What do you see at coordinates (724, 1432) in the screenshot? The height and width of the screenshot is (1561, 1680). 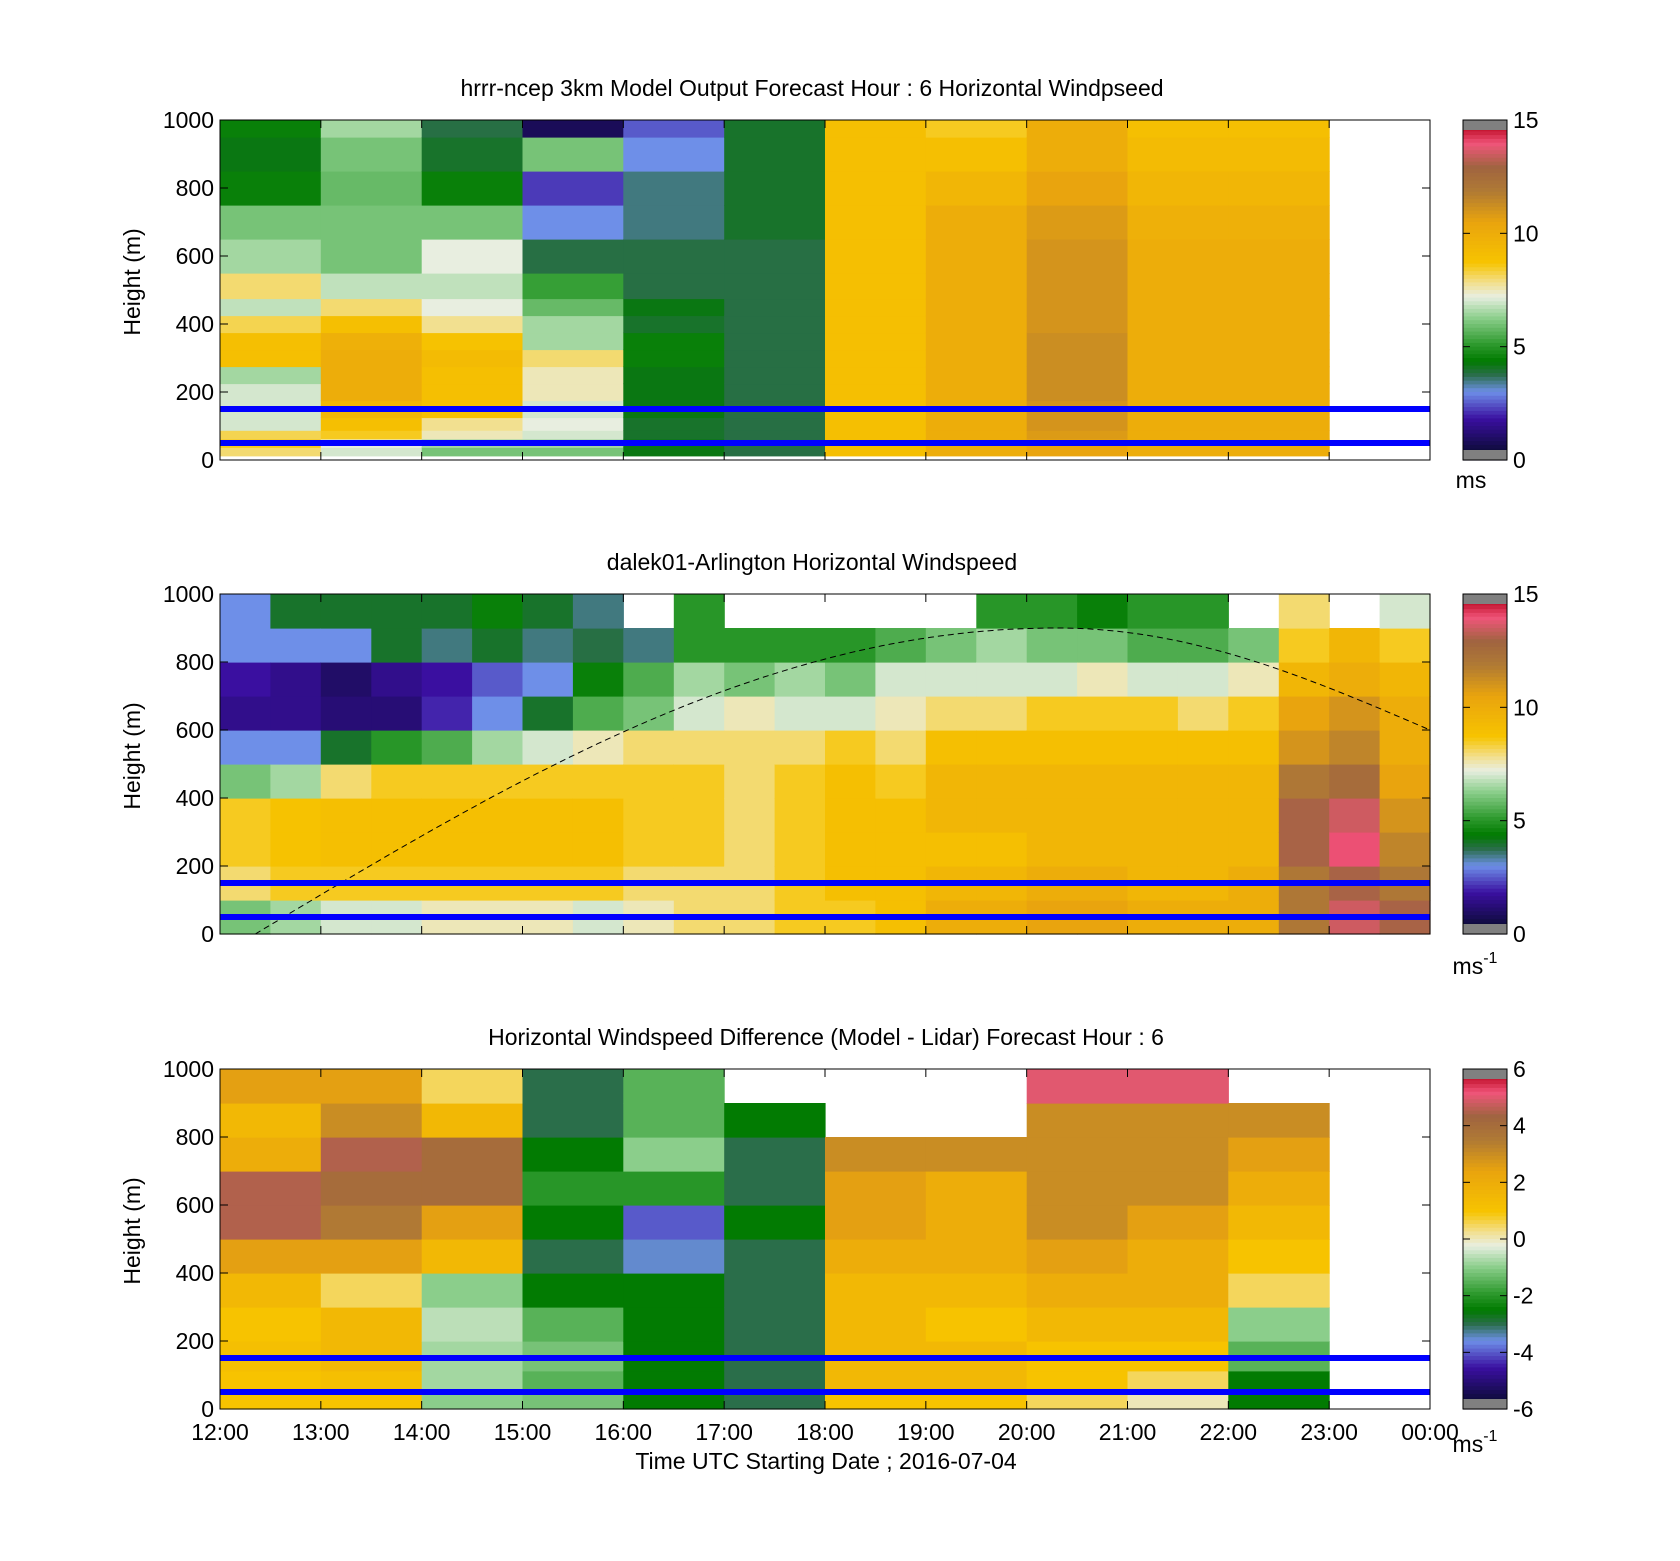 I see `x-tick-label: 17:00` at bounding box center [724, 1432].